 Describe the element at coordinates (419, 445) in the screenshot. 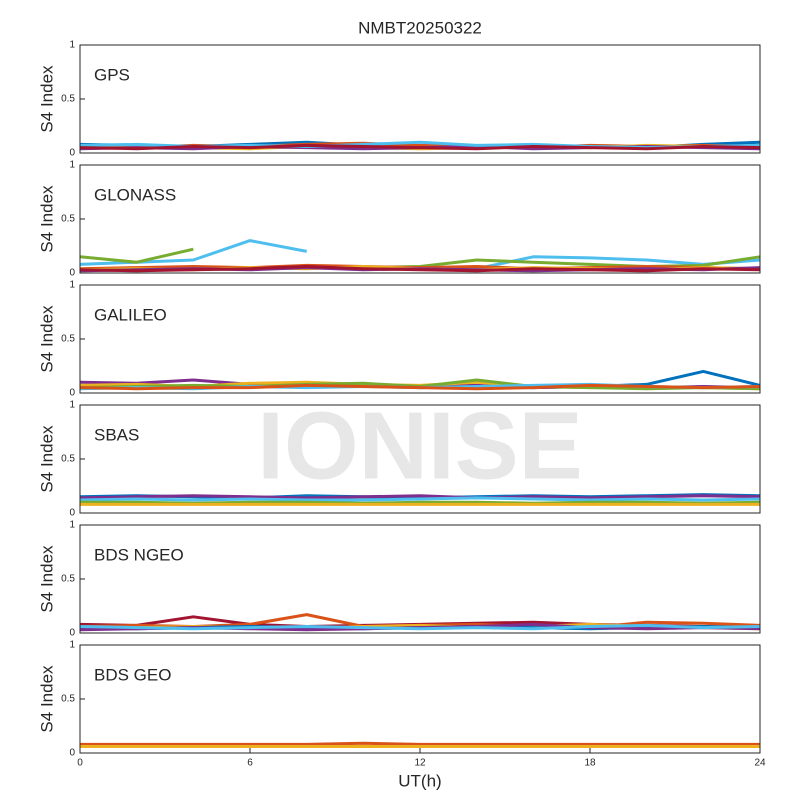

I see `watermark: IONISE` at that location.